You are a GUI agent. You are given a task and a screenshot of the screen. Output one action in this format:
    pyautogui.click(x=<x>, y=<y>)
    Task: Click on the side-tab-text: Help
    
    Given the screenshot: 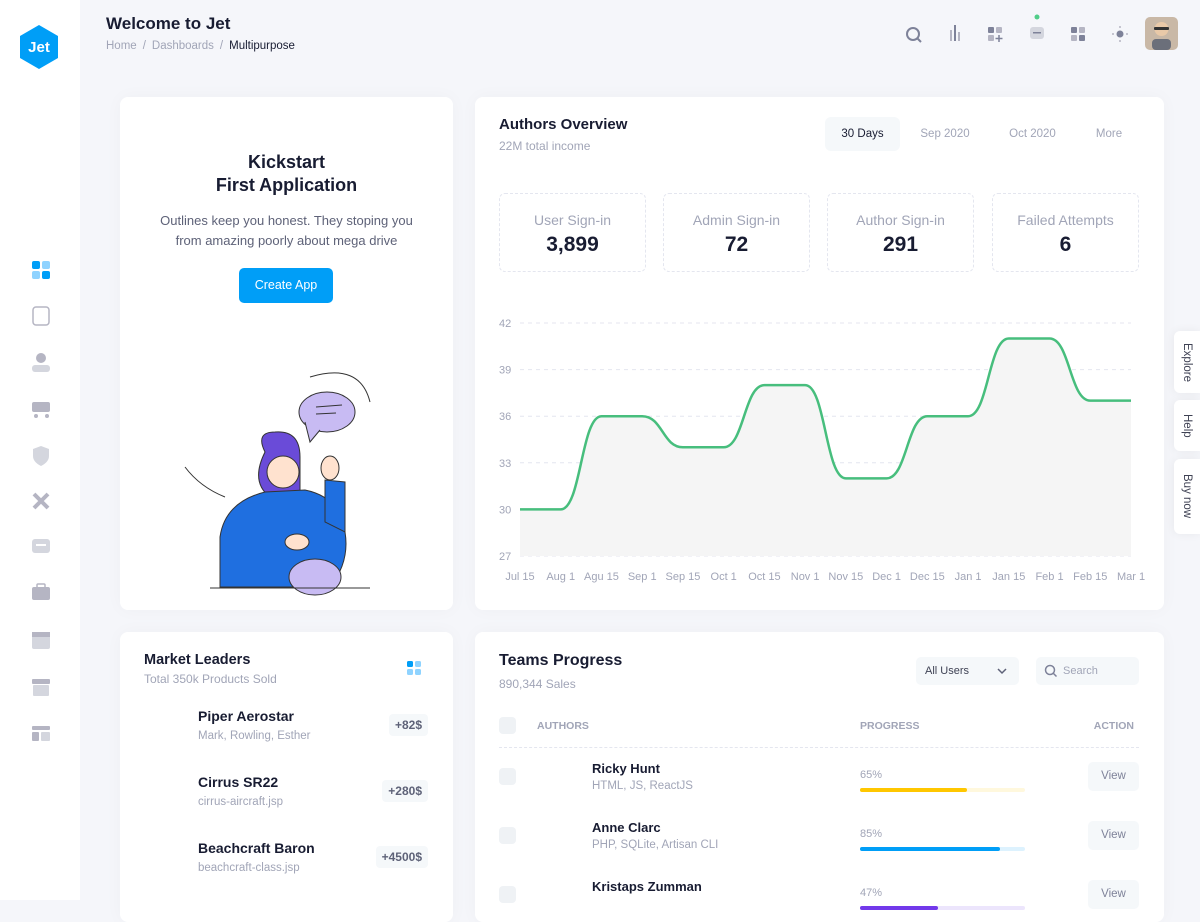 What is the action you would take?
    pyautogui.click(x=1187, y=425)
    